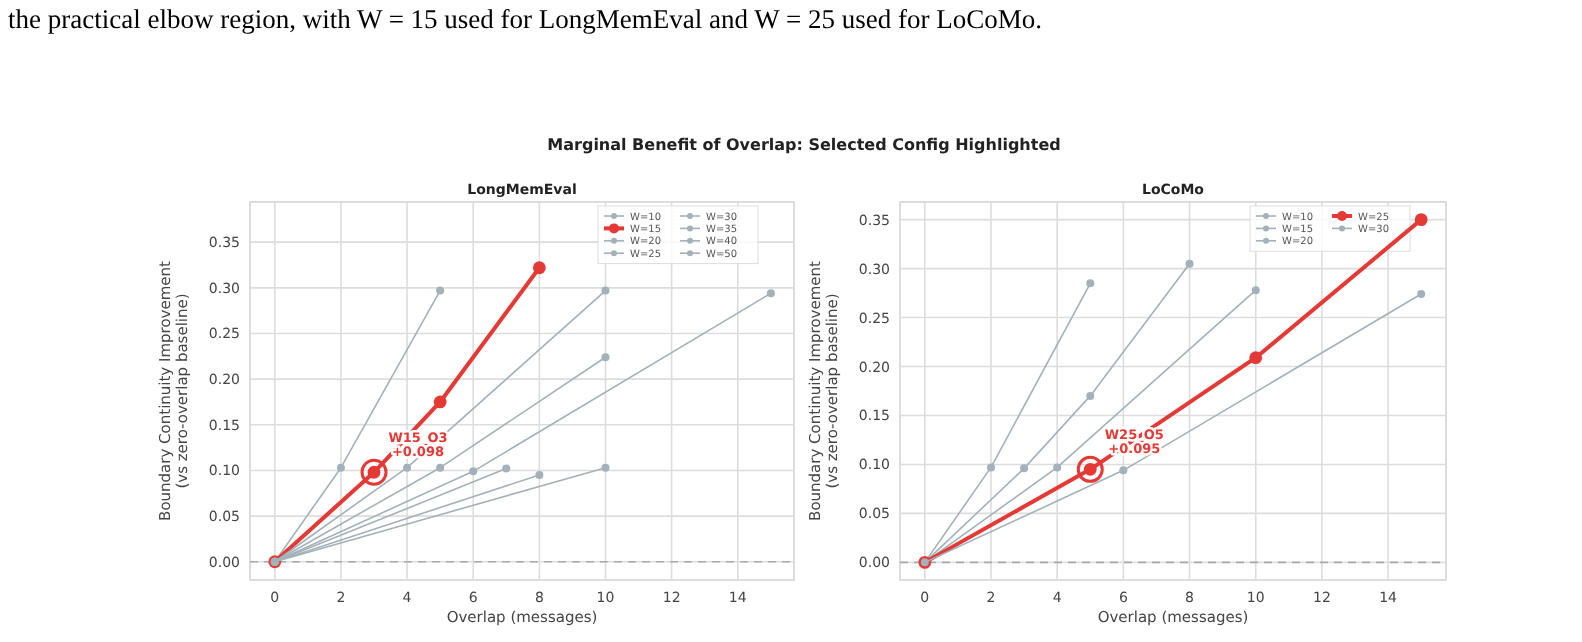 The width and height of the screenshot is (1582, 642). I want to click on text: Marginal Benefit of Overlap: Selected Config Highlighted, so click(804, 145).